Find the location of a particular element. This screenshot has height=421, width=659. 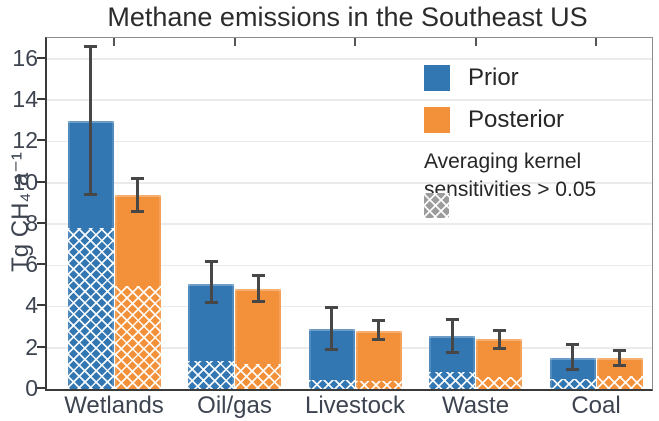

chart-title: Methane emissions in the Southeast US is located at coordinates (347, 17).